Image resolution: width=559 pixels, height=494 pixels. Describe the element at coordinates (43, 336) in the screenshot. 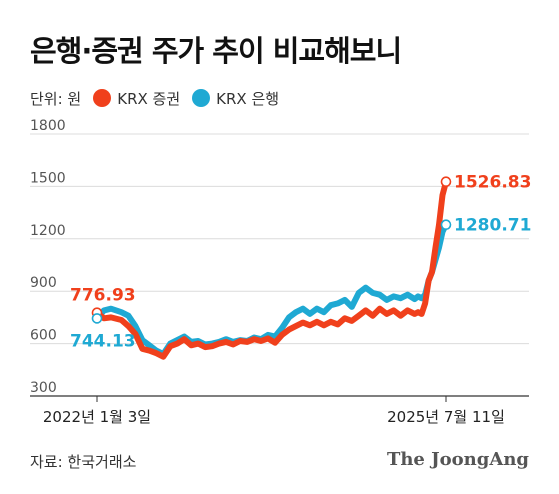

I see `y-tick-label-600: 600` at that location.